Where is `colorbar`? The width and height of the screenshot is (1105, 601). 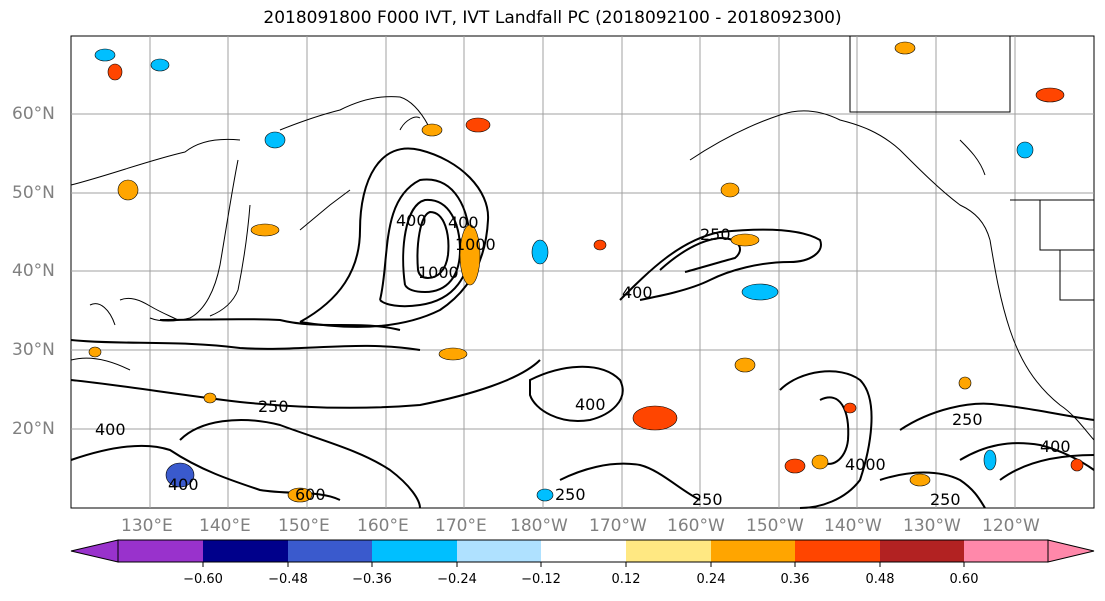 colorbar is located at coordinates (582, 553).